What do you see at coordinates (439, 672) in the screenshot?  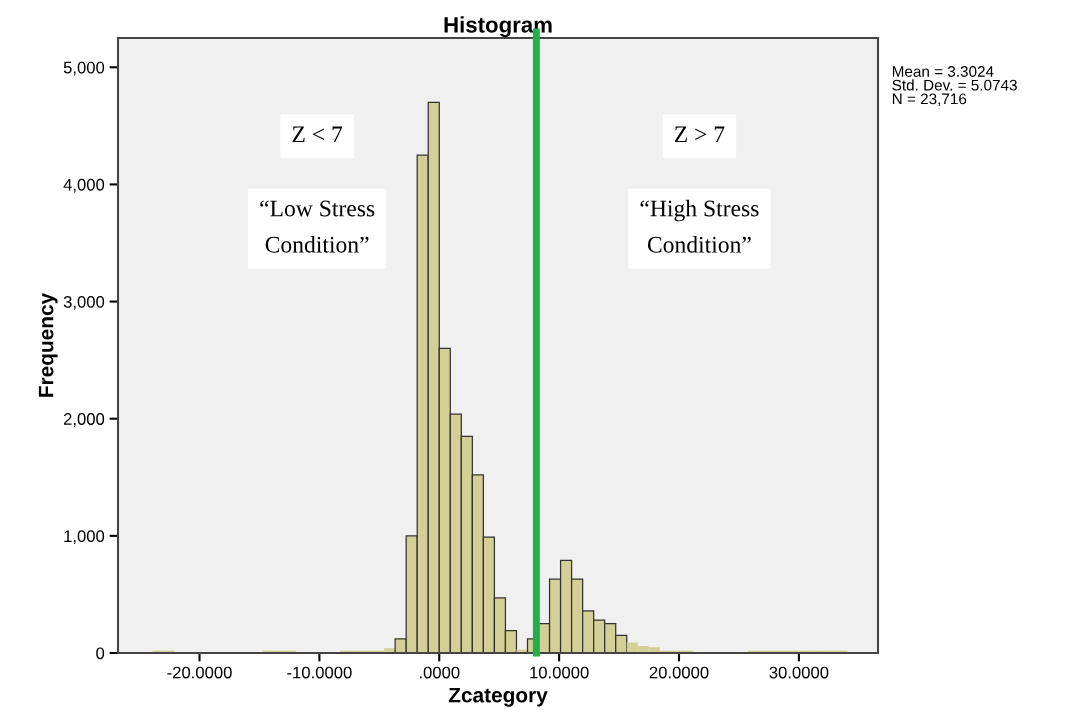 I see `x-tick-label: .0000` at bounding box center [439, 672].